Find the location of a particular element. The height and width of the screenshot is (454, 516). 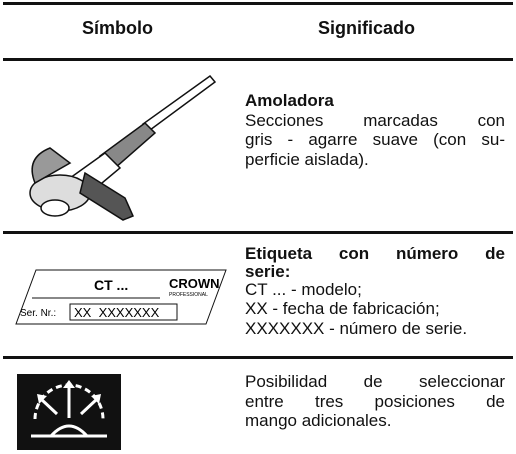

row-line: mango adicionales. is located at coordinates (318, 420).